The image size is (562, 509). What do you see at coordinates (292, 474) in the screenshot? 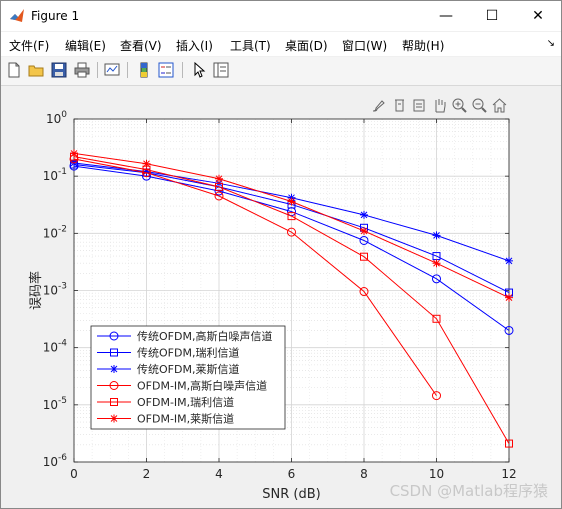
I see `x-tick-label: 6` at bounding box center [292, 474].